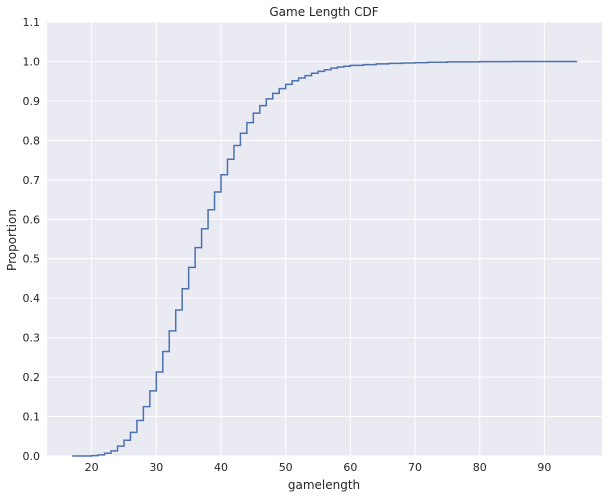 This screenshot has width=611, height=496. What do you see at coordinates (480, 467) in the screenshot?
I see `x-tick-label: 80` at bounding box center [480, 467].